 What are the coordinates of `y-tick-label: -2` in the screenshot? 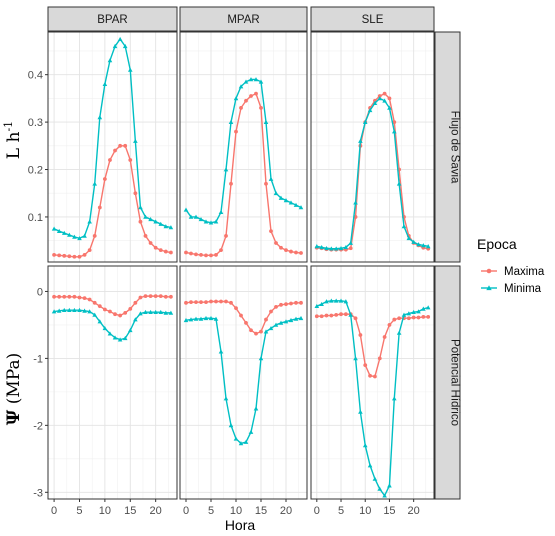 It's located at (38, 426).